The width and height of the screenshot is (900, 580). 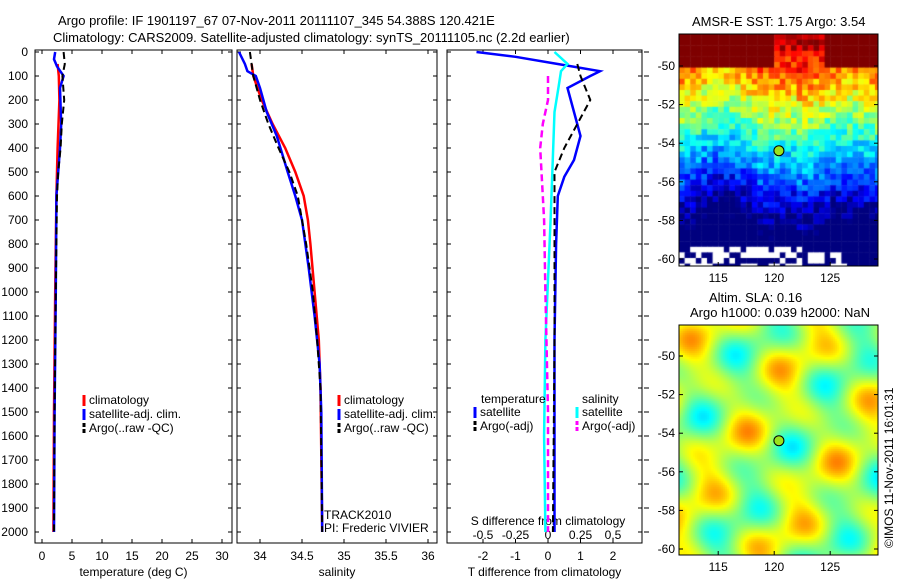 What do you see at coordinates (24, 52) in the screenshot?
I see `depth-tick-label: 0` at bounding box center [24, 52].